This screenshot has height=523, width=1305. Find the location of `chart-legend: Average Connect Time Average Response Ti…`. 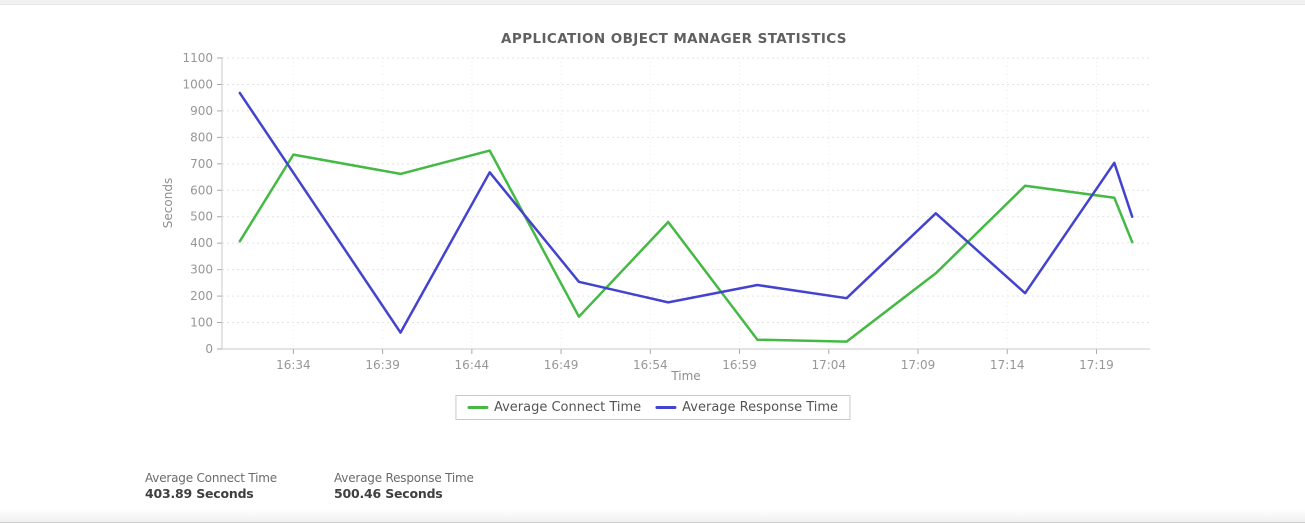

chart-legend: Average Connect Time Average Response Ti… is located at coordinates (652, 407).